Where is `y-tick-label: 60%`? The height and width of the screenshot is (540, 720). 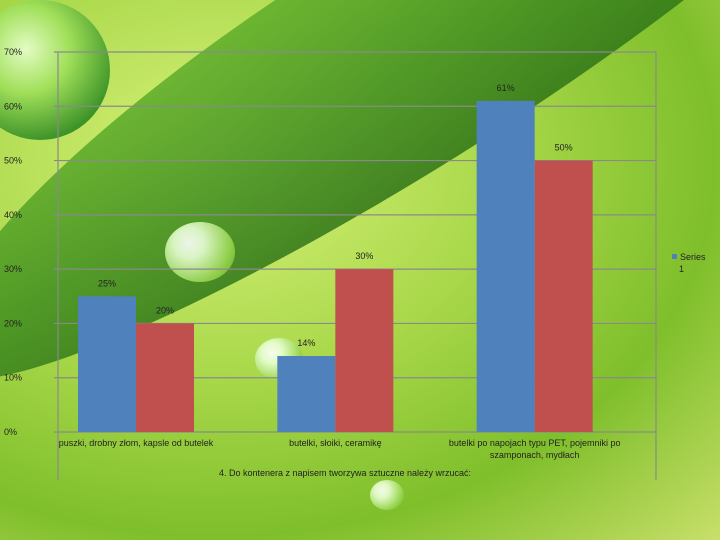 y-tick-label: 60% is located at coordinates (13, 106).